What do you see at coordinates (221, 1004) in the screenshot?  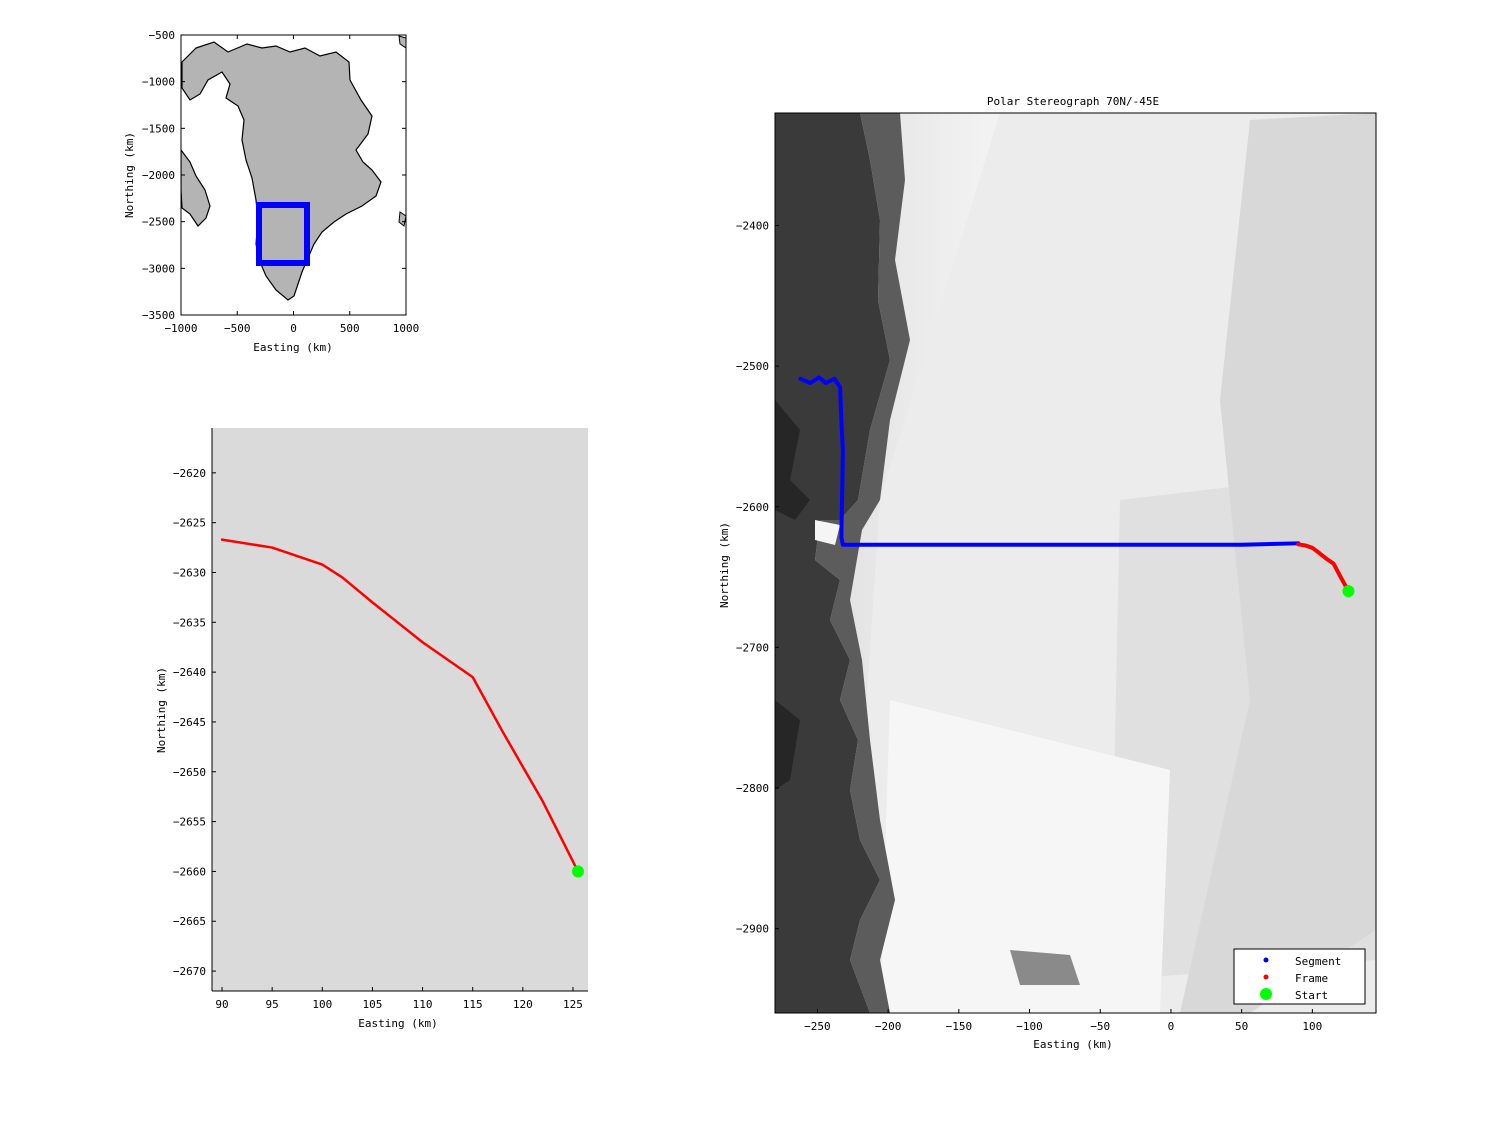 I see `x-tick-label: 90` at bounding box center [221, 1004].